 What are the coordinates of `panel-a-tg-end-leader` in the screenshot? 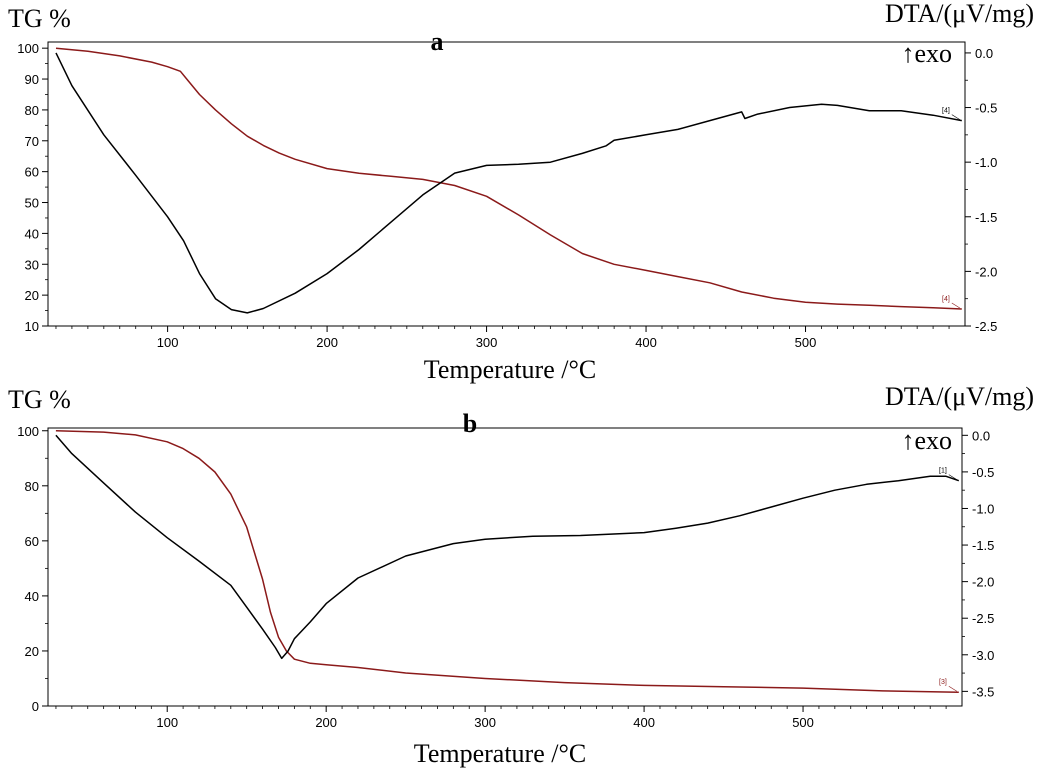 It's located at (955, 305).